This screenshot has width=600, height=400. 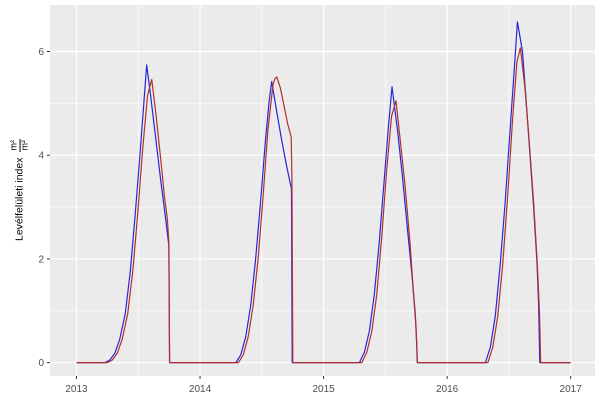 What do you see at coordinates (20, 199) in the screenshot?
I see `y-axis-title-text: Levélfelületi index` at bounding box center [20, 199].